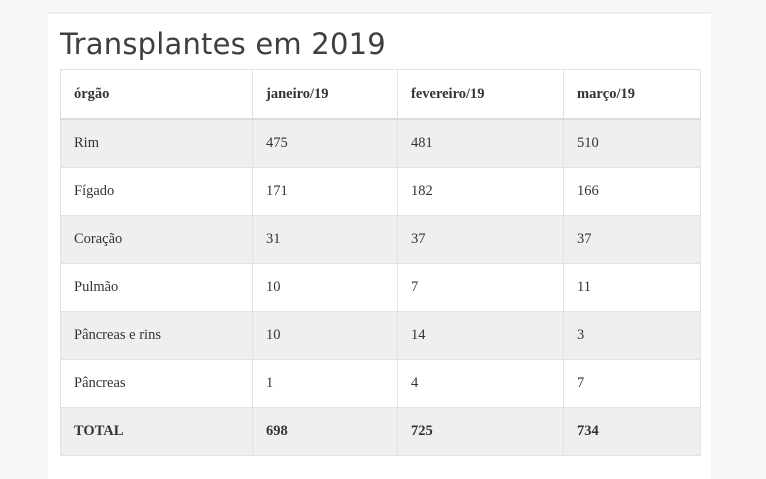 The height and width of the screenshot is (479, 766). Describe the element at coordinates (632, 431) in the screenshot. I see `total-march: 734` at that location.